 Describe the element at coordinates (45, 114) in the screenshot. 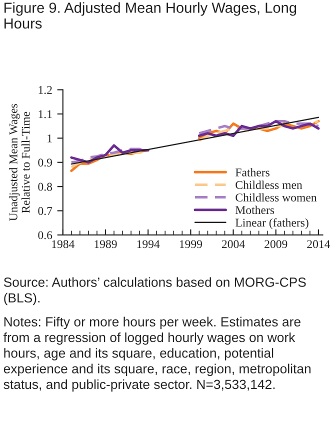

I see `y-tick-label: 1.1` at that location.